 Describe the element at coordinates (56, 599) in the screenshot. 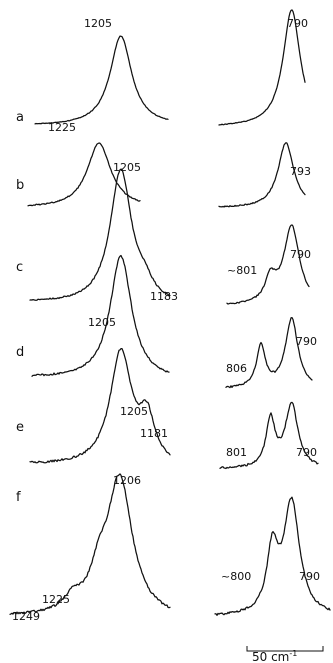

I see `peak-label-f-1225: 1225` at that location.